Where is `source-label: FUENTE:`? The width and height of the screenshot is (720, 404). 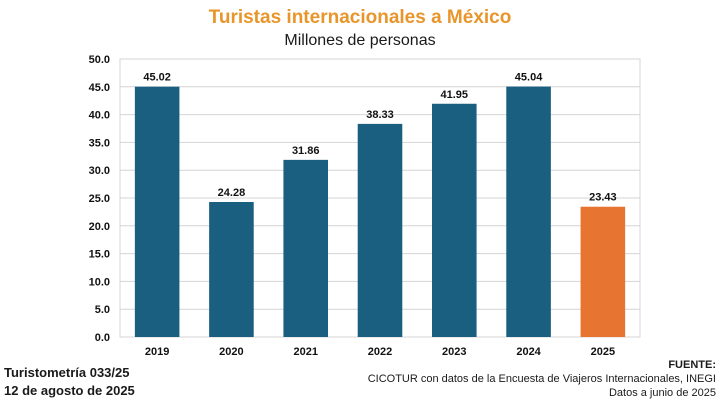 source-label: FUENTE: is located at coordinates (692, 365).